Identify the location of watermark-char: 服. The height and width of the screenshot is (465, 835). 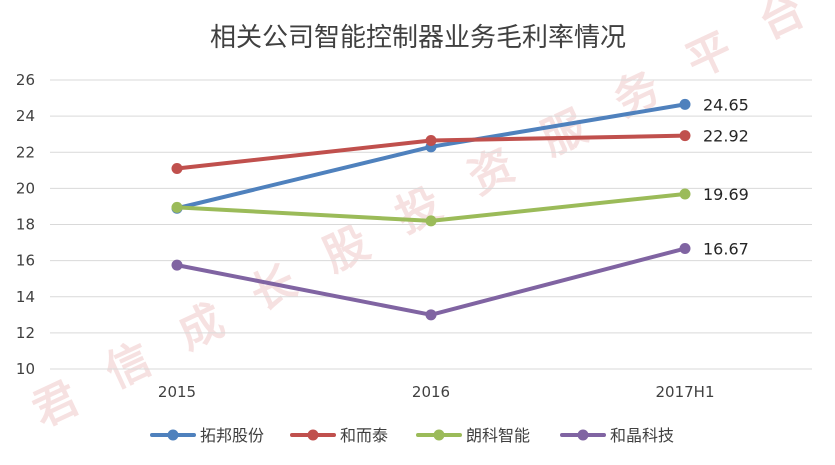
(563, 133).